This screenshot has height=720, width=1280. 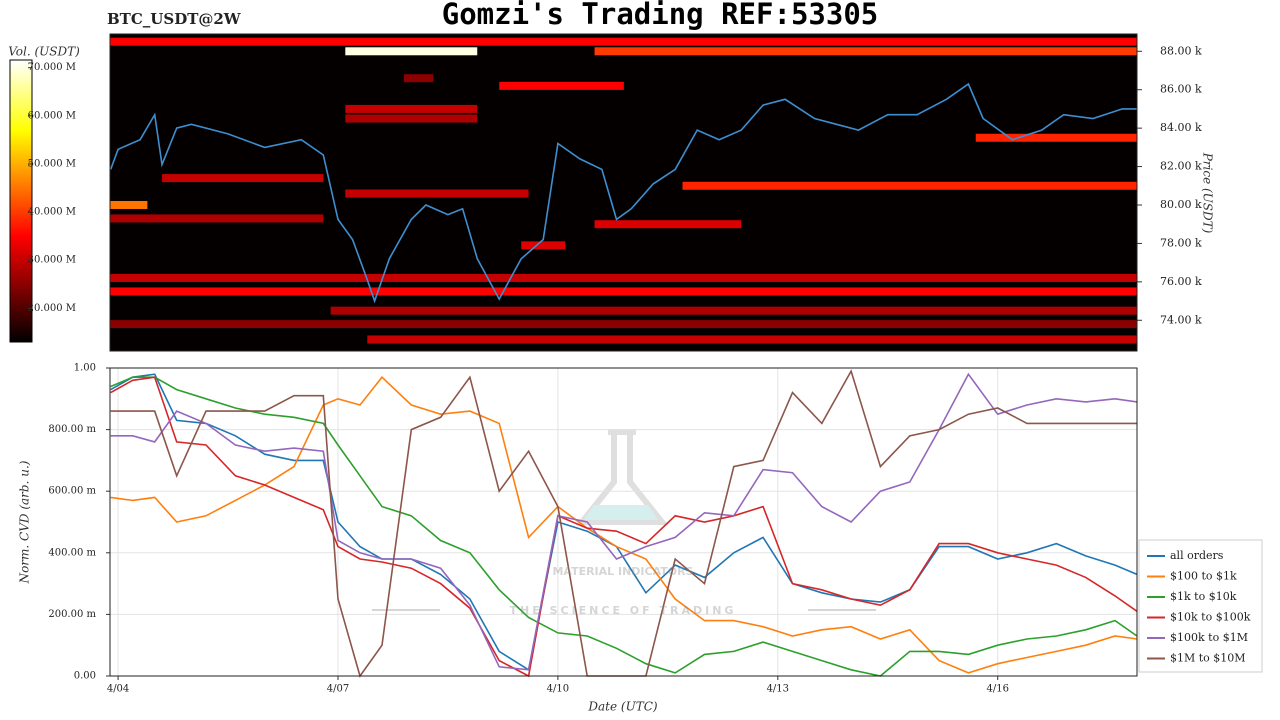 I want to click on chart-subtitle: BTC_USDT@2W, so click(x=174, y=19).